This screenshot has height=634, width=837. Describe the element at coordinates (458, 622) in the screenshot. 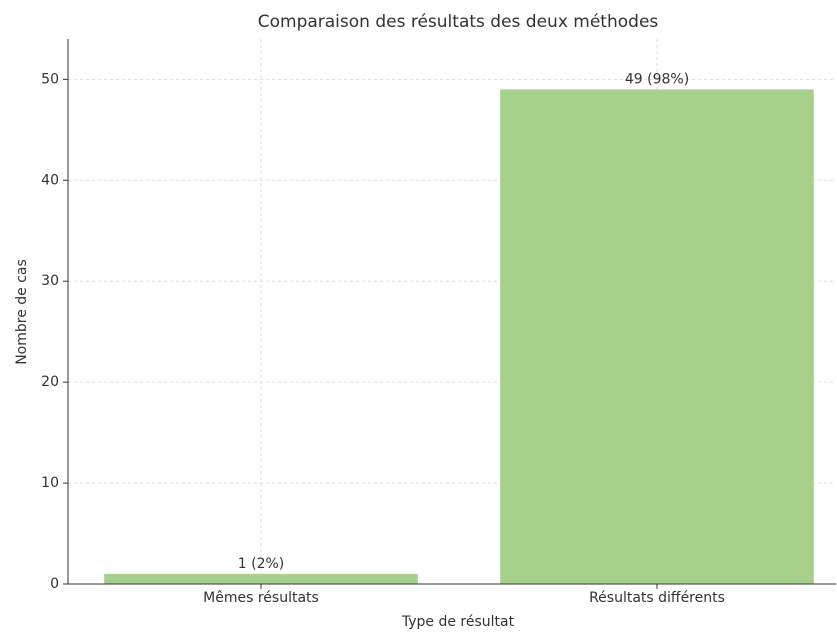

I see `x-axis-label: Type de résultat` at that location.